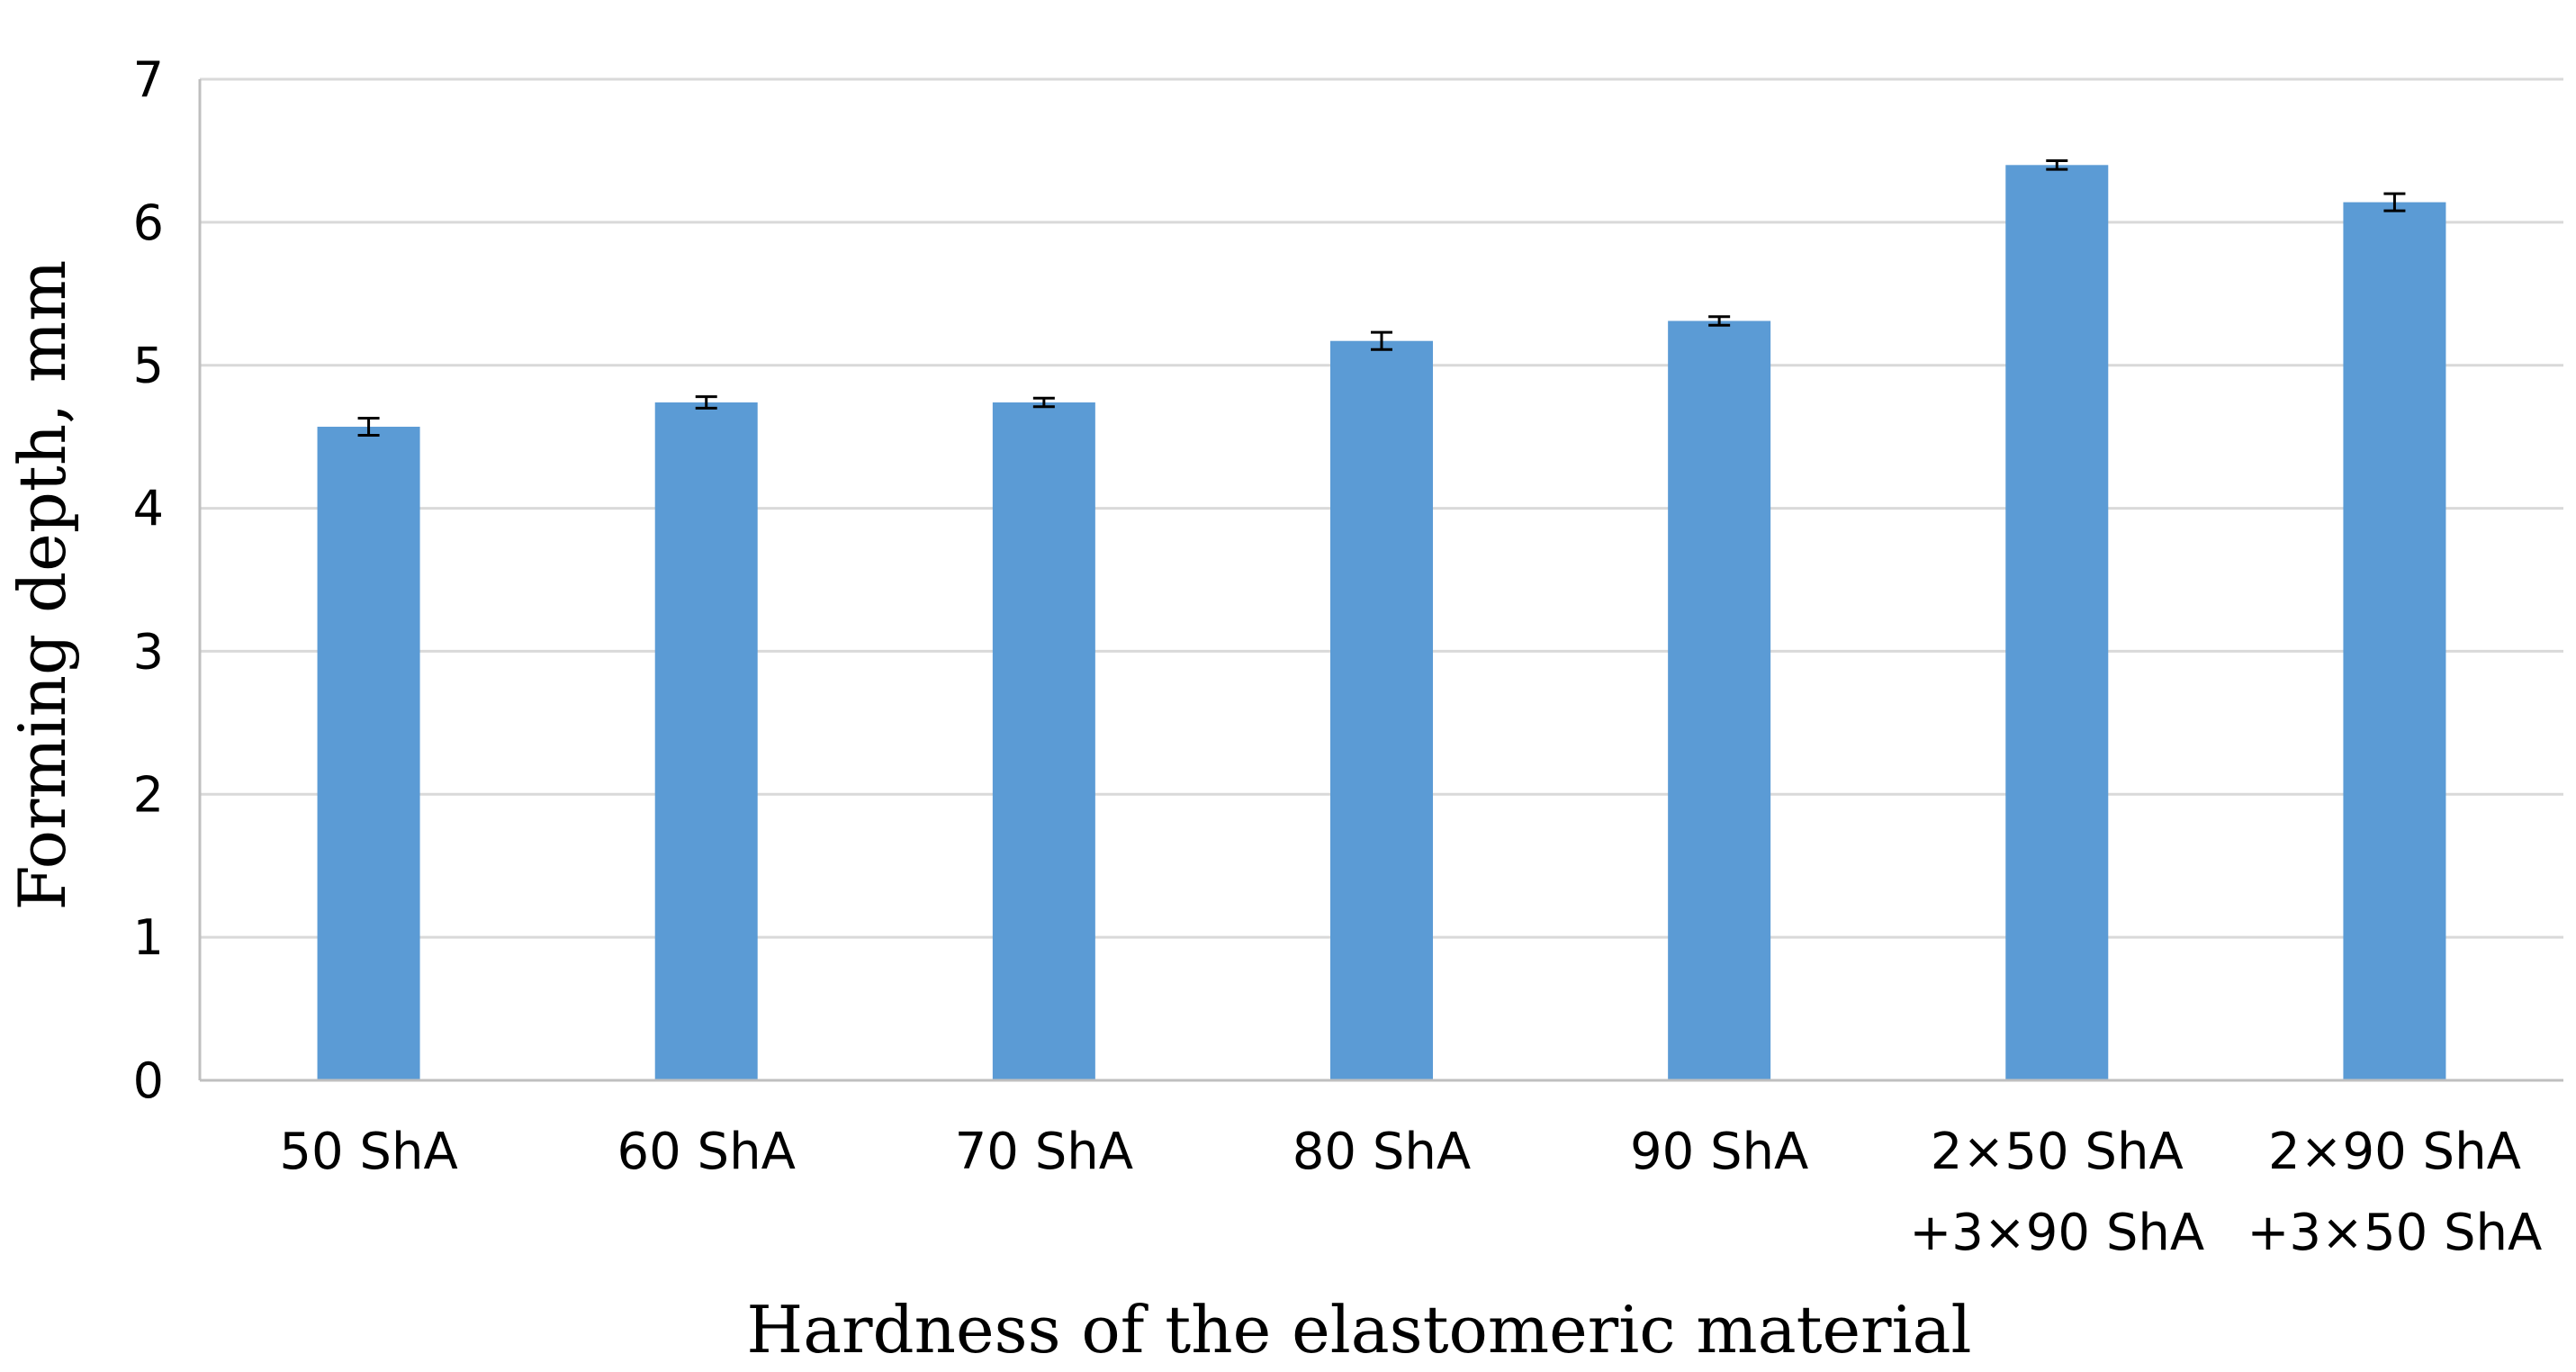 This screenshot has height=1372, width=2576. What do you see at coordinates (1719, 1152) in the screenshot?
I see `x-tick-label: 90 ShA` at bounding box center [1719, 1152].